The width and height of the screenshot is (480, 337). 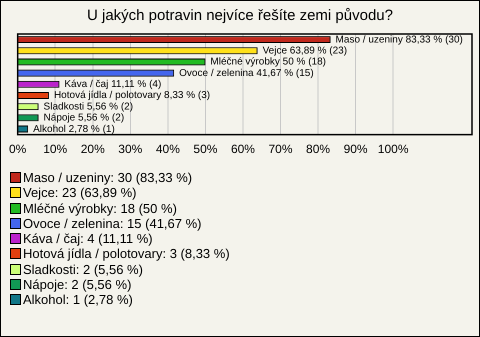 What do you see at coordinates (399, 40) in the screenshot?
I see `data-label: Maso / uzeniny 83,33 % (30)` at bounding box center [399, 40].